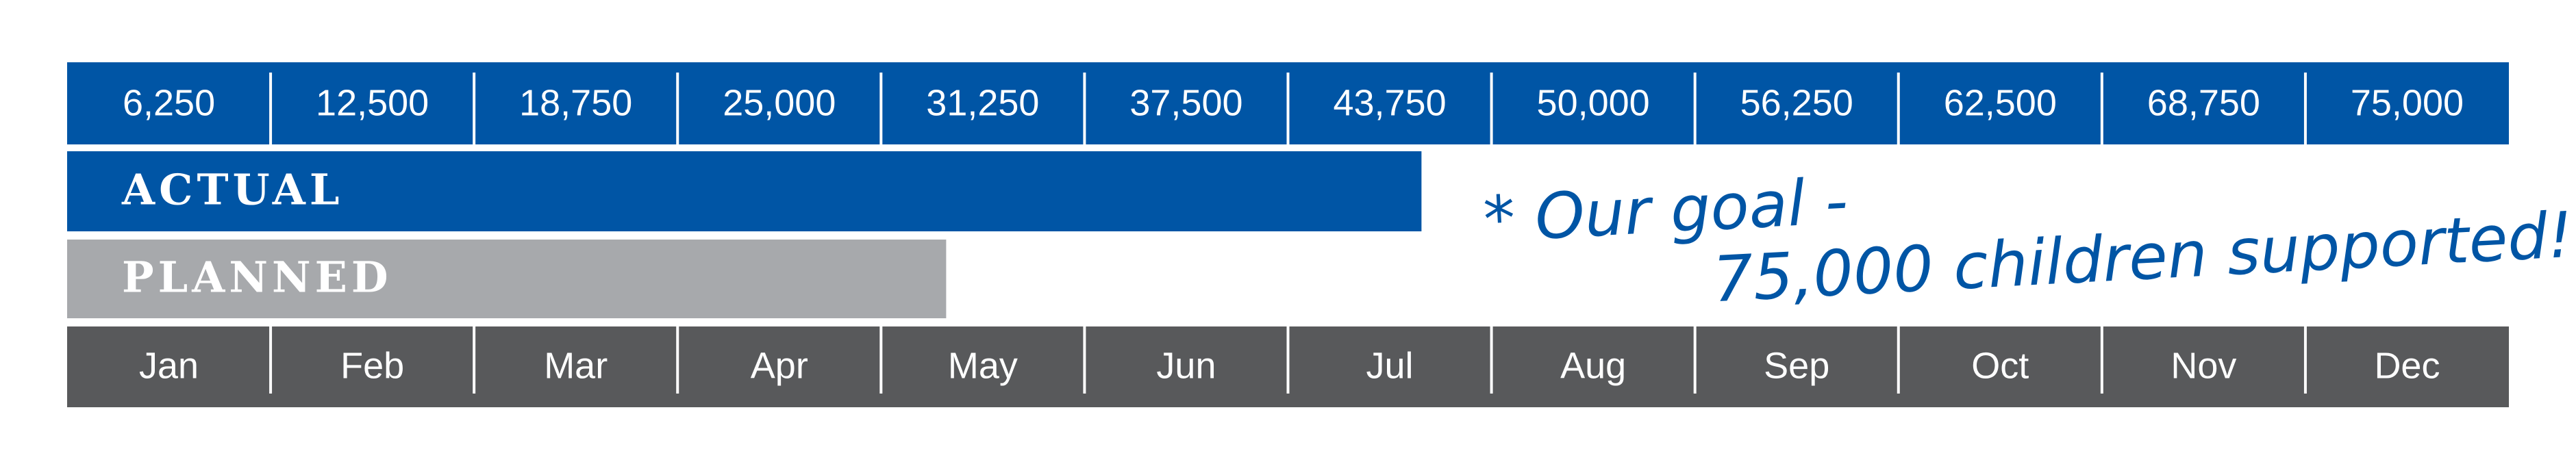 This screenshot has height=475, width=2576. Describe the element at coordinates (576, 366) in the screenshot. I see `month-label: Mar` at that location.